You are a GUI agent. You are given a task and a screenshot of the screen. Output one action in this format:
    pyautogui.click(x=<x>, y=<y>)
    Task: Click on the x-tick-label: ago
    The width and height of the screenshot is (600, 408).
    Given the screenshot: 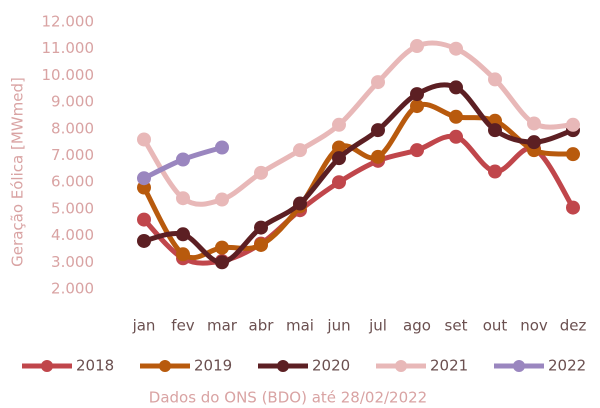 What is the action you would take?
    pyautogui.click(x=417, y=326)
    